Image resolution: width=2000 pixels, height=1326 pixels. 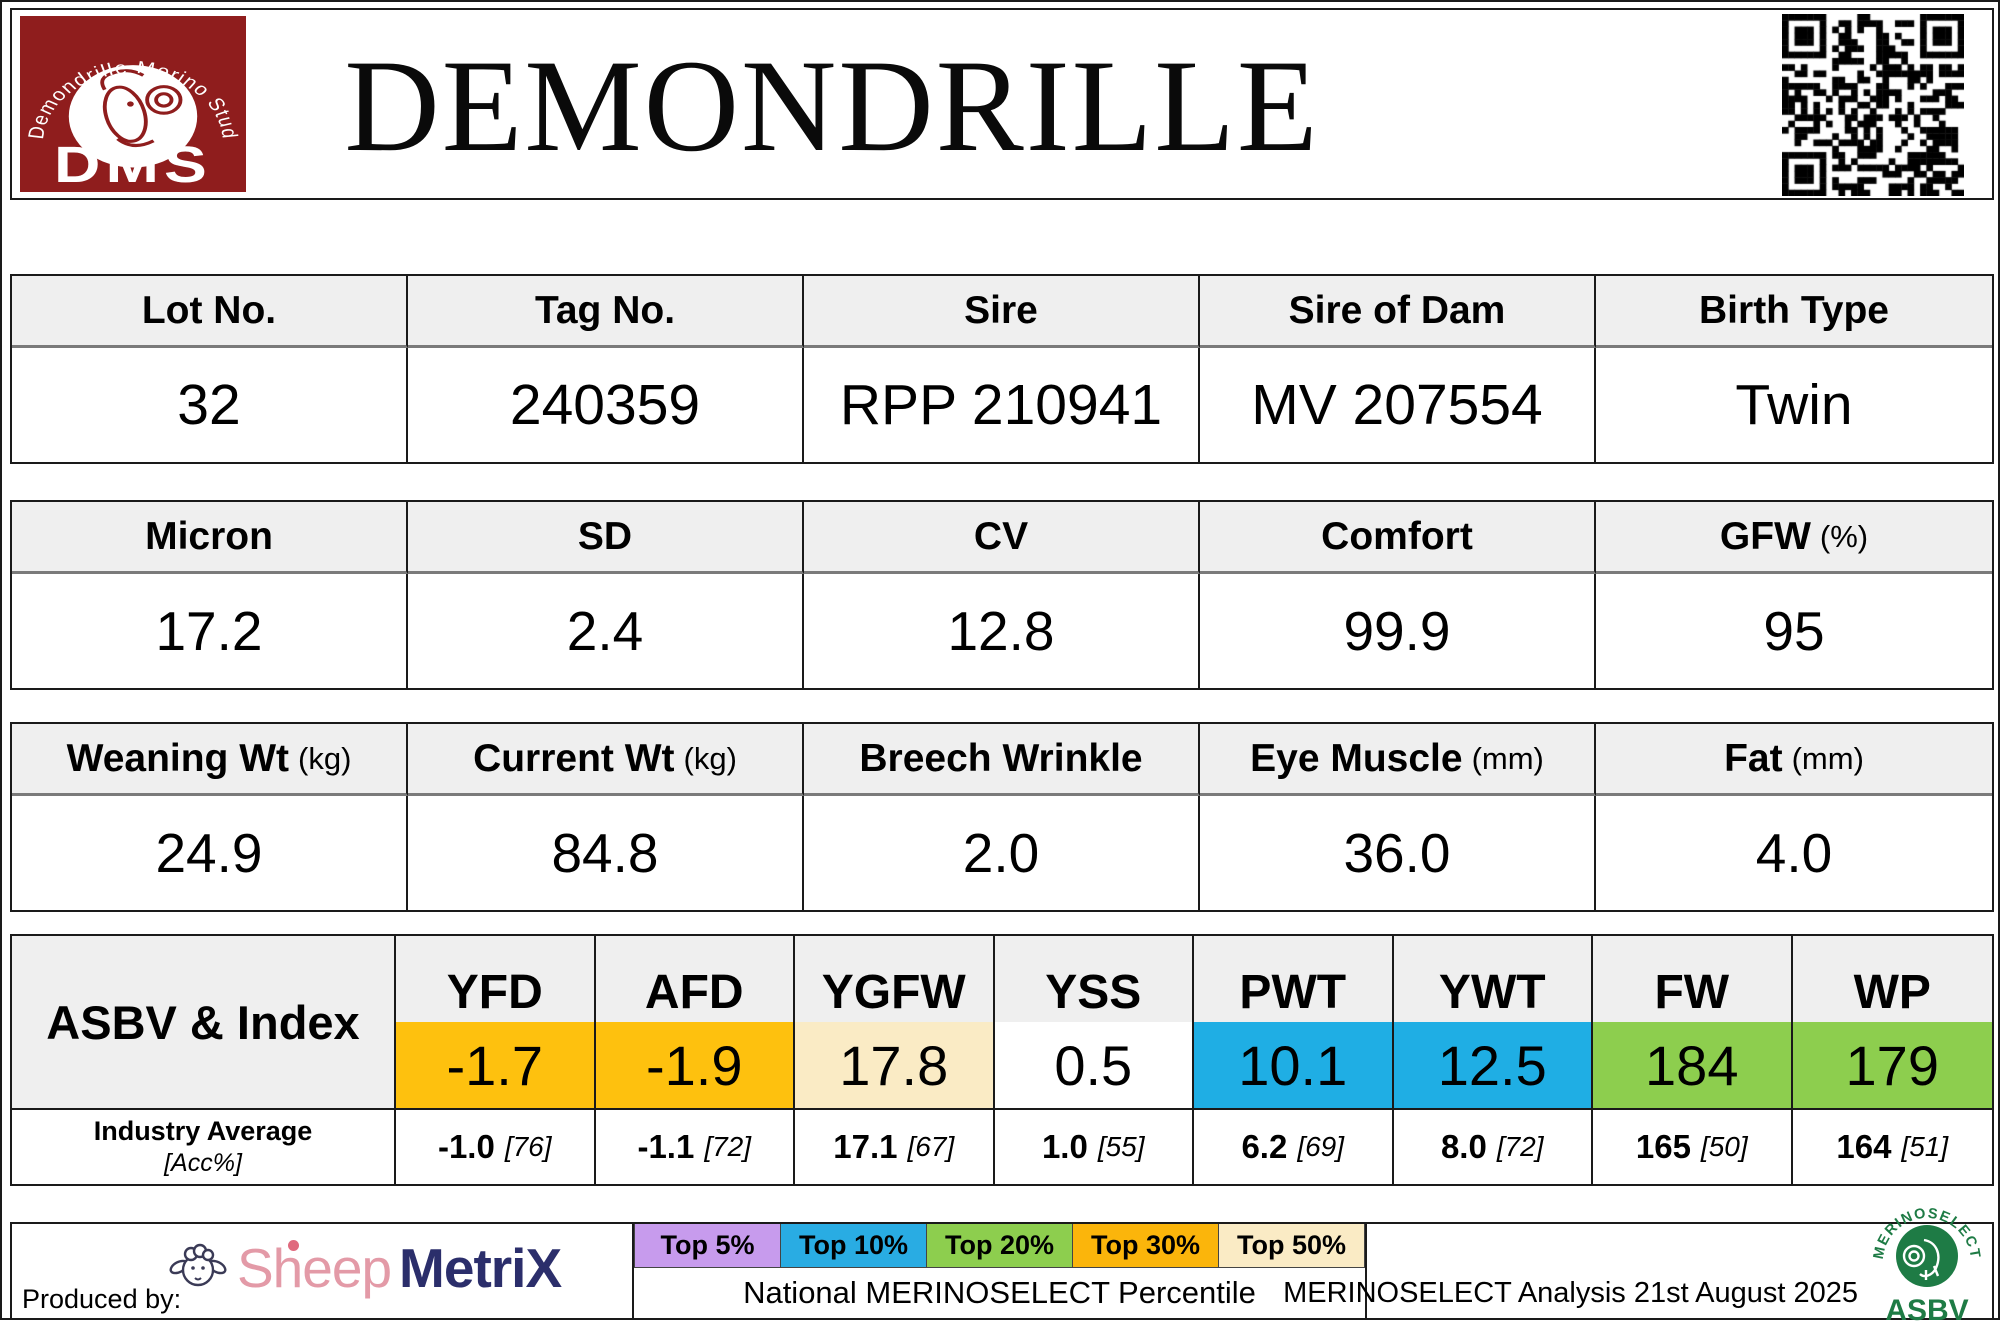 I want to click on industry-average-label: Industry Average [Acc%], so click(x=204, y=1147).